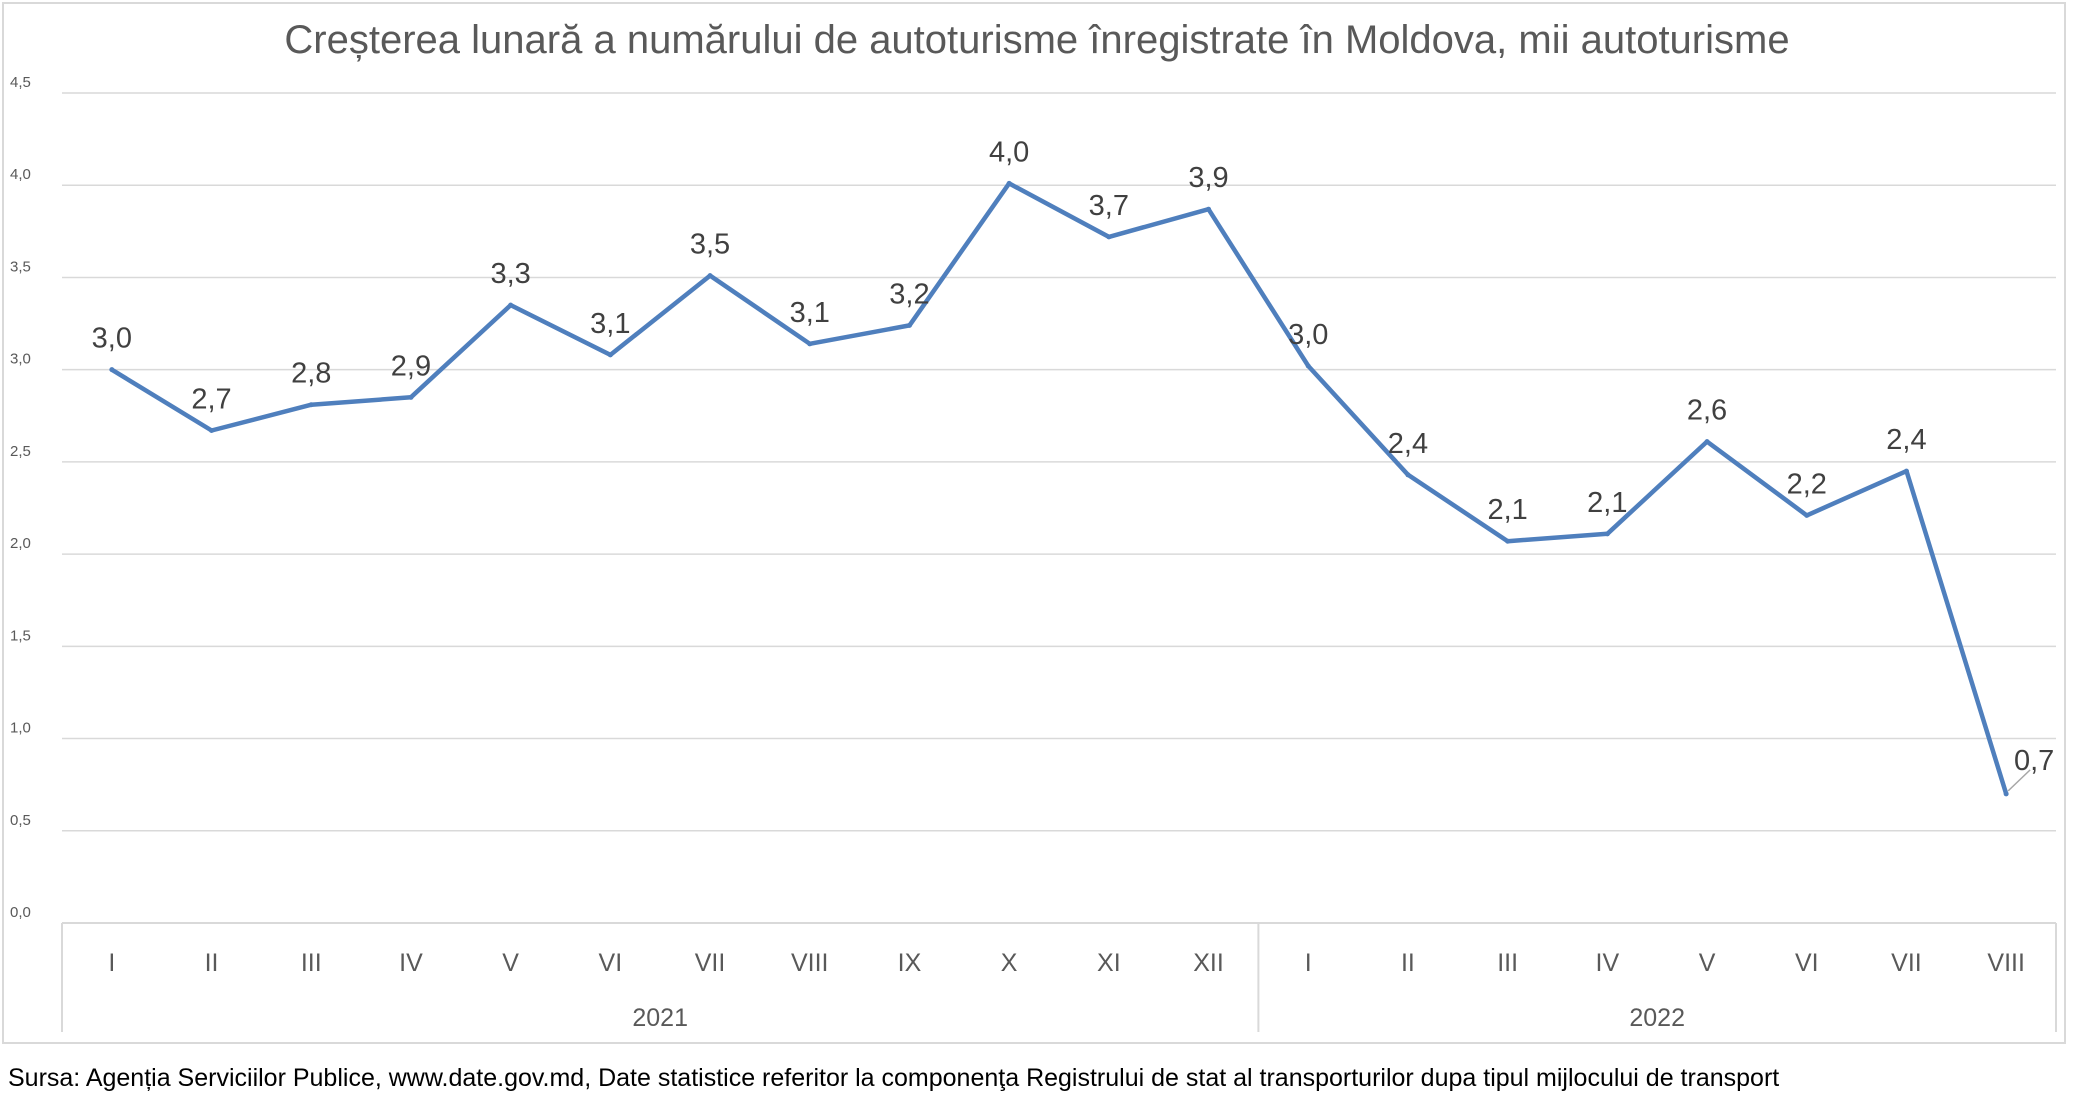 The height and width of the screenshot is (1108, 2074). Describe the element at coordinates (1208, 963) in the screenshot. I see `x-tick-label: XII` at that location.